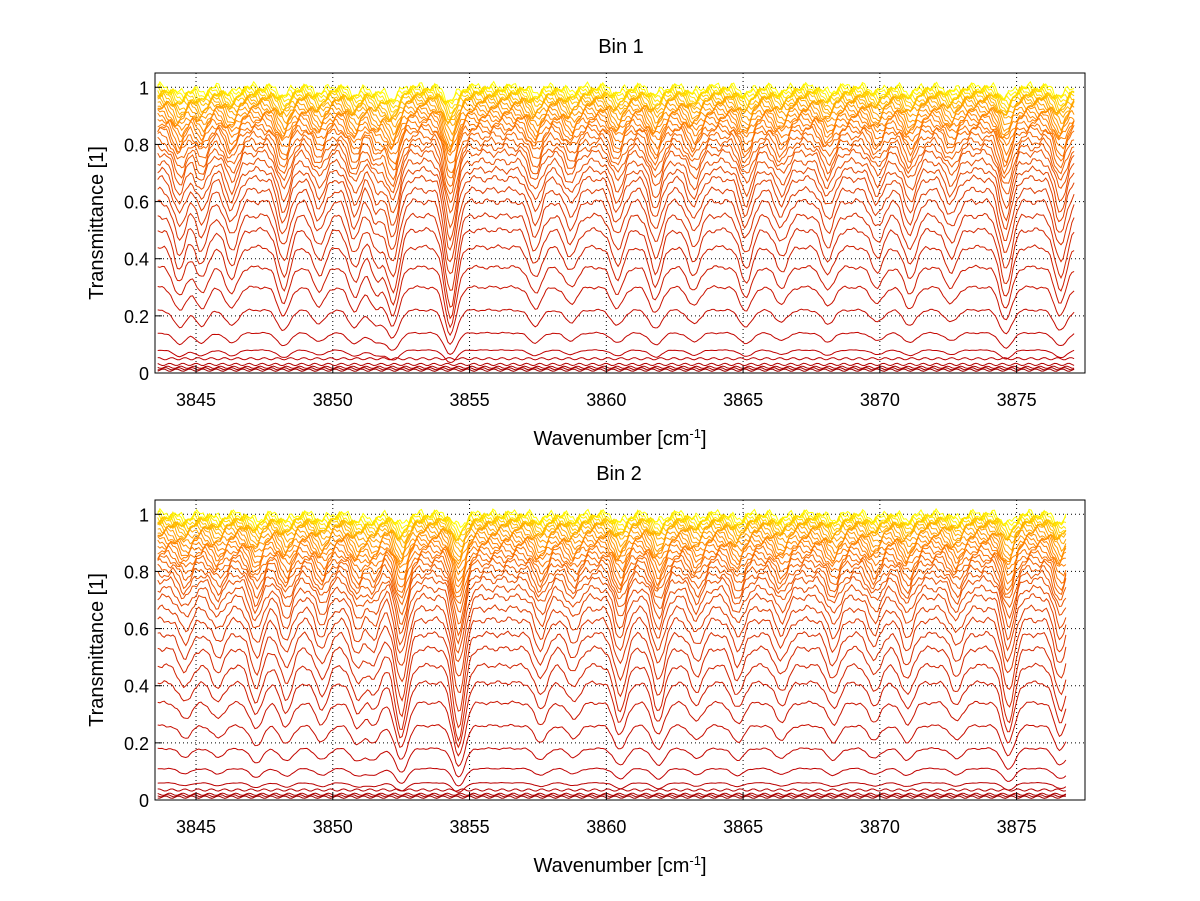  I want to click on chart-title: Bin 1, so click(621, 47).